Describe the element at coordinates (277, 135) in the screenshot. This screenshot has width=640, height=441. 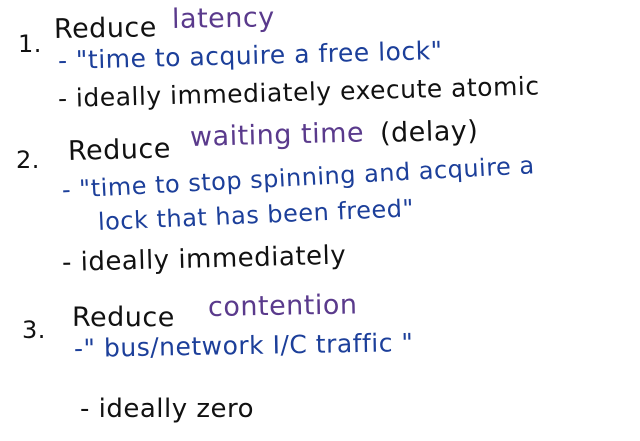
I see `item2-term: waiting time` at that location.